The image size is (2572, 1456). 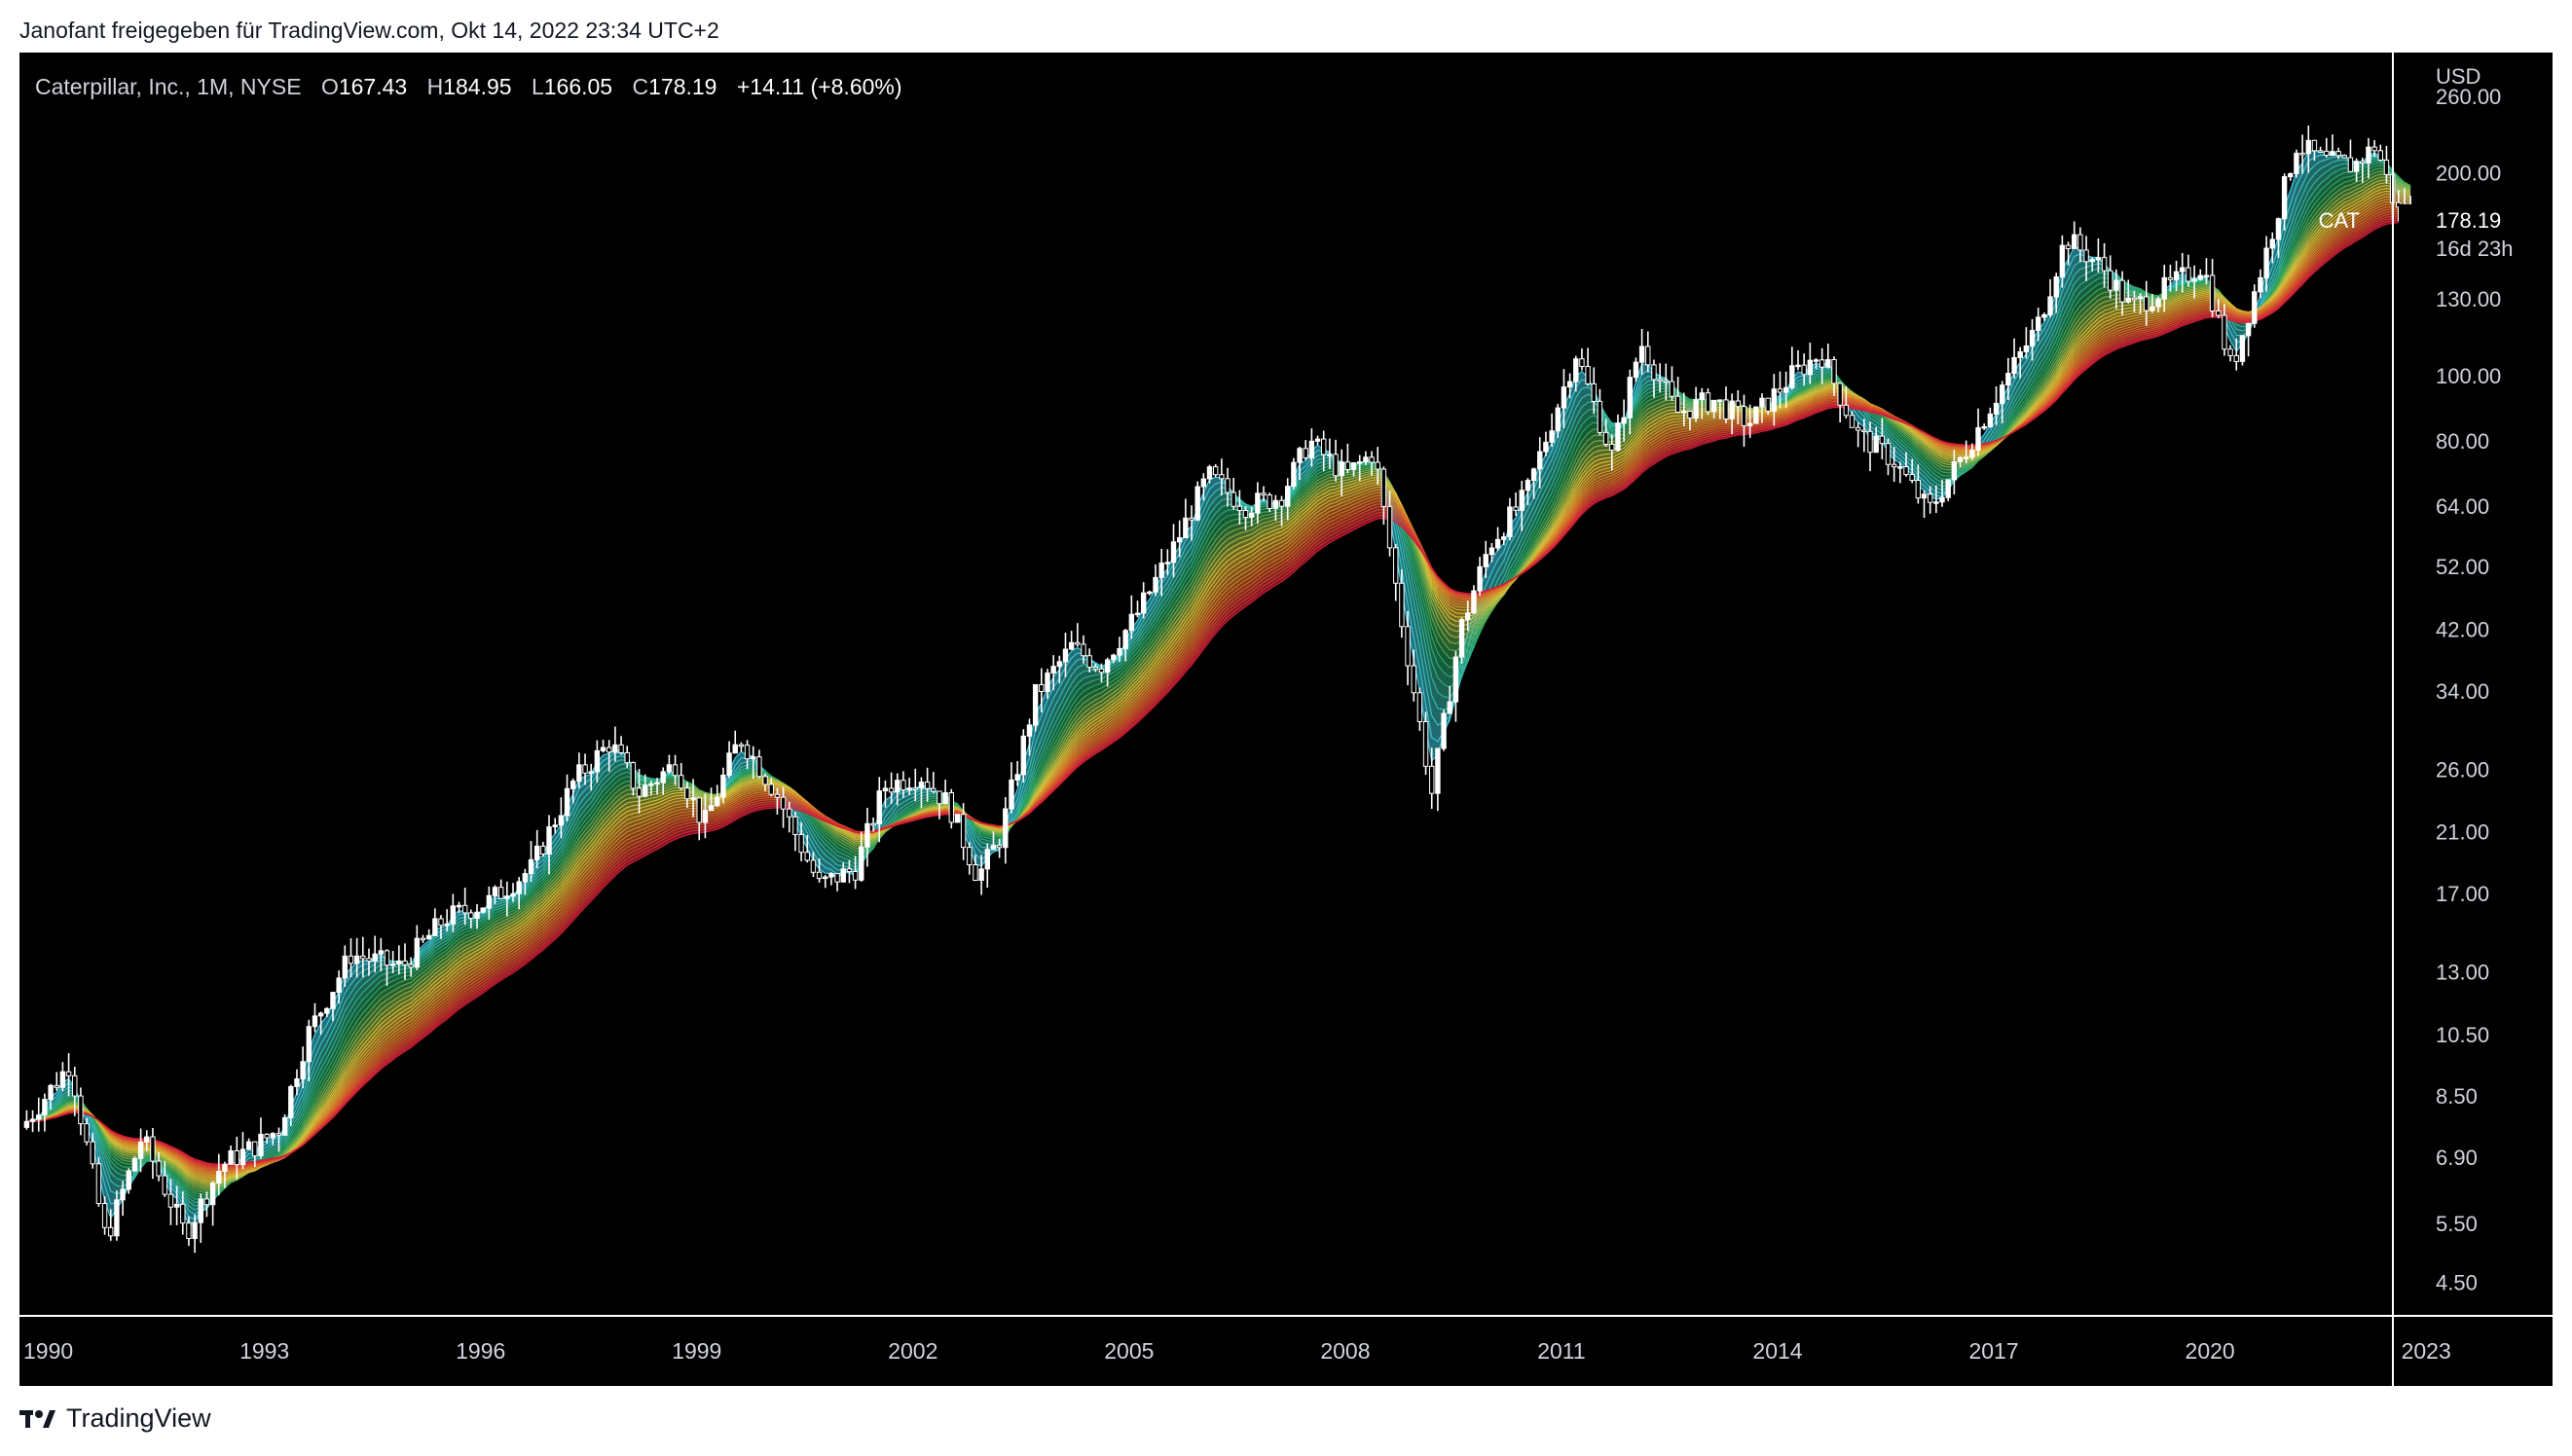 What do you see at coordinates (115, 1418) in the screenshot?
I see `footer-brand: TradingView` at bounding box center [115, 1418].